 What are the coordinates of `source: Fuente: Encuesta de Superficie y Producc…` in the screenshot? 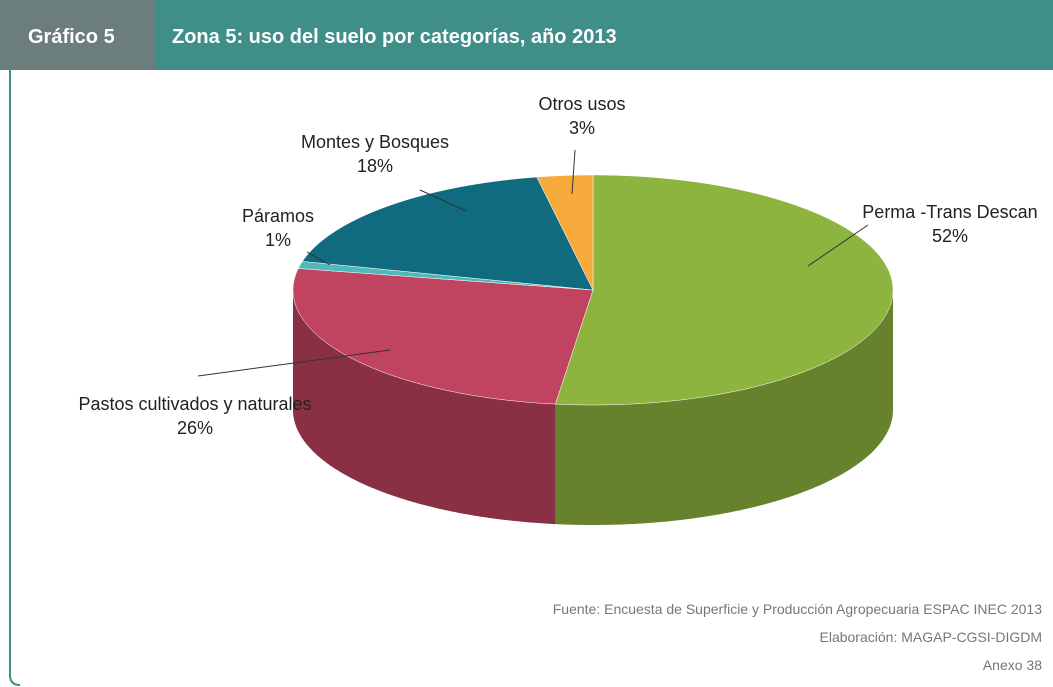 It's located at (797, 609).